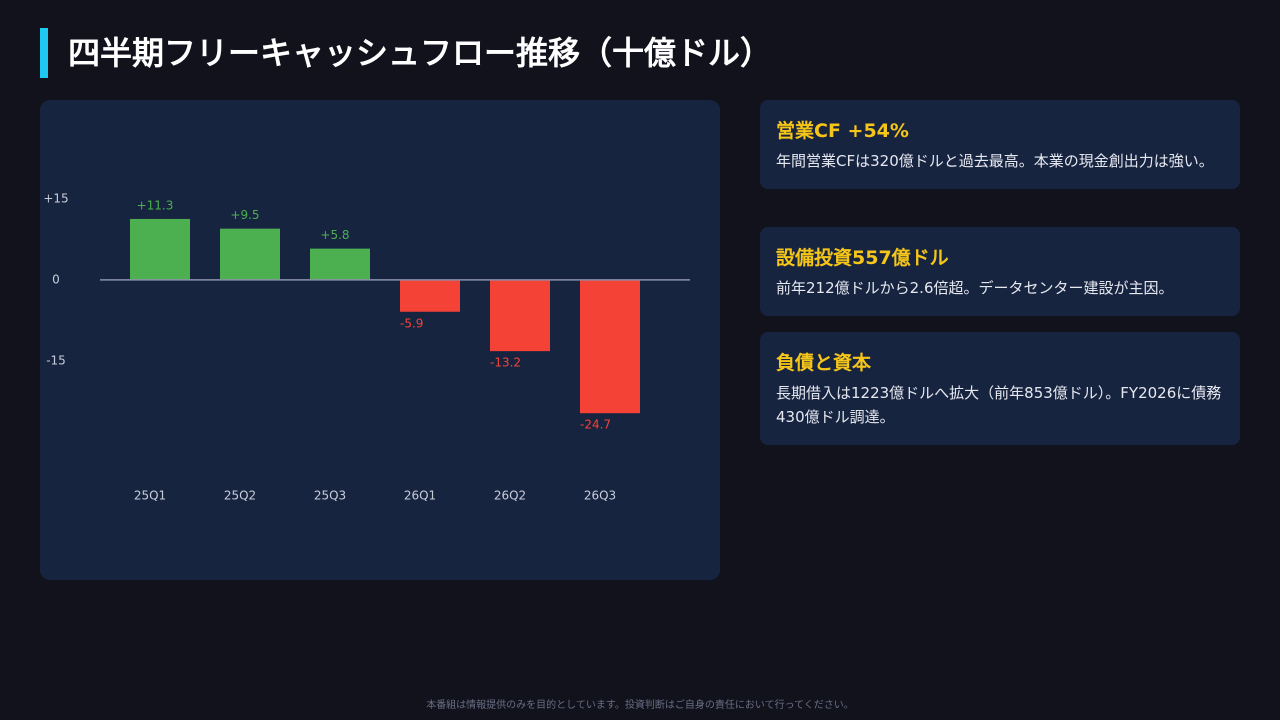 The image size is (1280, 720). What do you see at coordinates (411, 323) in the screenshot?
I see `value-label: -5.9` at bounding box center [411, 323].